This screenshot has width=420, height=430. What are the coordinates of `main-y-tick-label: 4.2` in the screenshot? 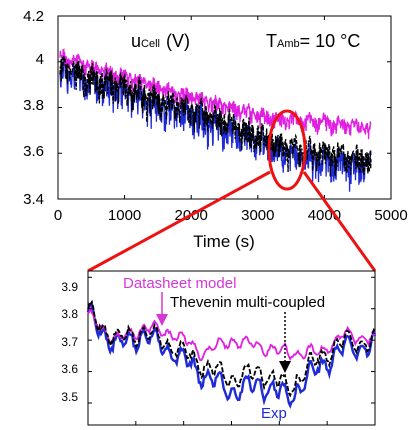 It's located at (33, 16).